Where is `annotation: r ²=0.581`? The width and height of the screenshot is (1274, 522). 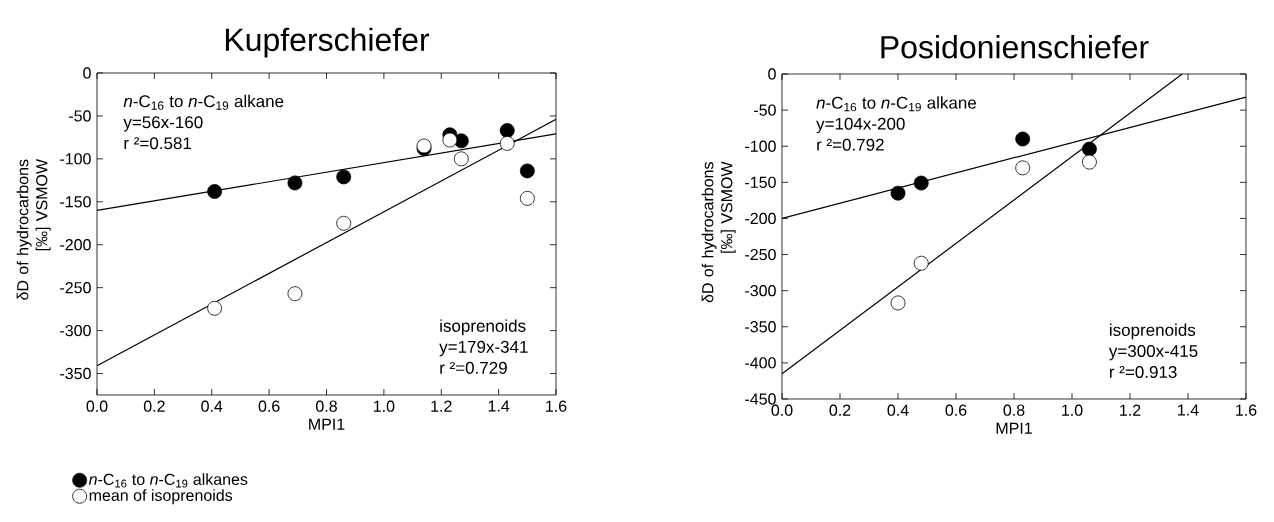
annotation: r ²=0.581 is located at coordinates (158, 143).